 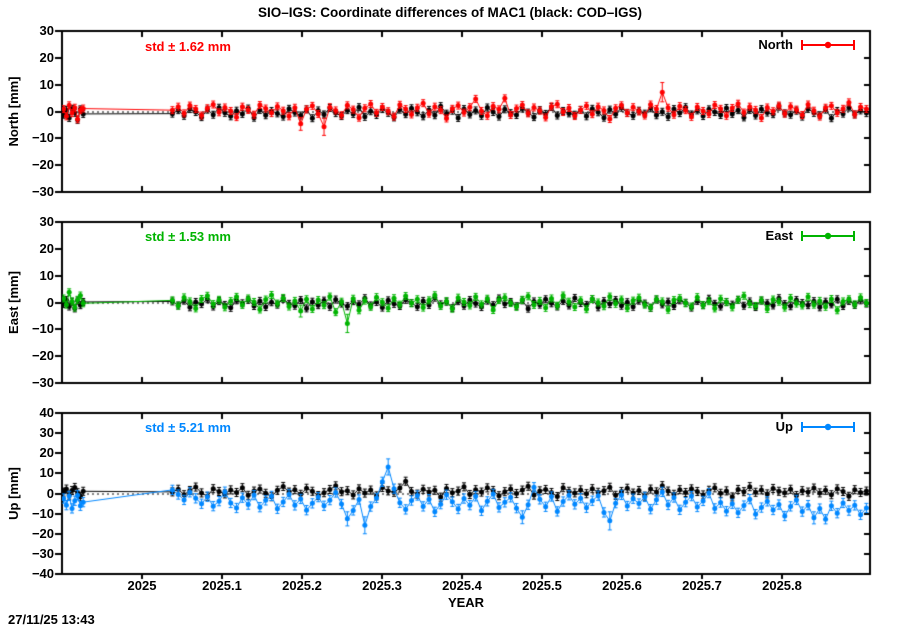 What do you see at coordinates (828, 236) in the screenshot?
I see `legend-sample-east` at bounding box center [828, 236].